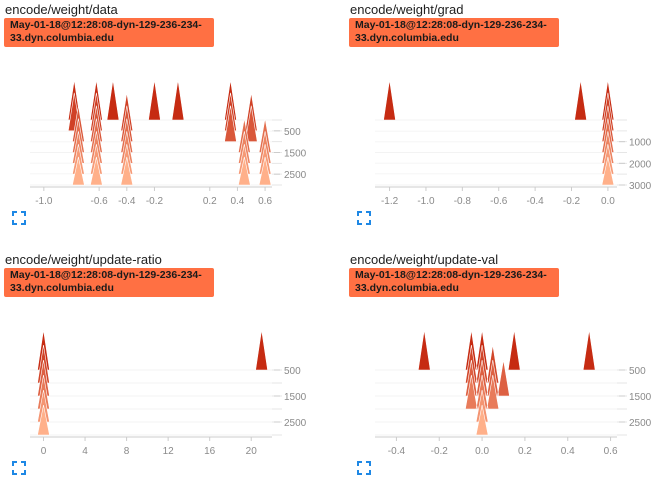 The height and width of the screenshot is (492, 665). I want to click on x-tick-label: 16, so click(210, 451).